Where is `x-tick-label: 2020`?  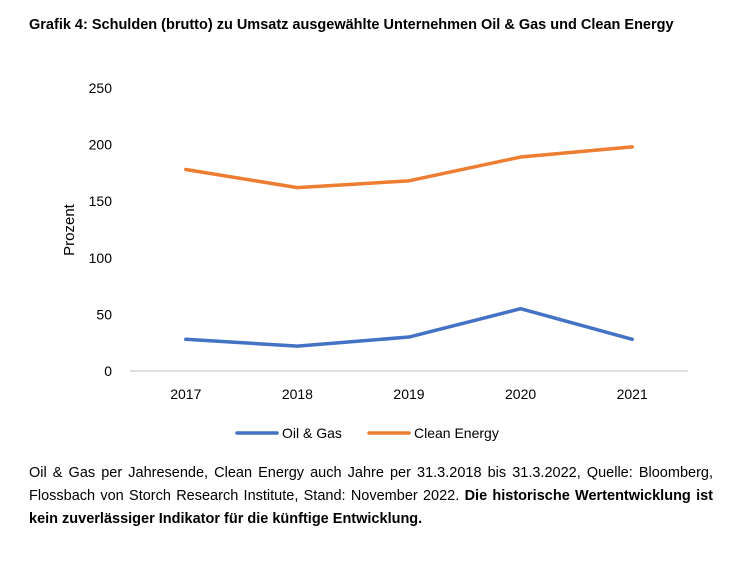 x-tick-label: 2020 is located at coordinates (520, 394).